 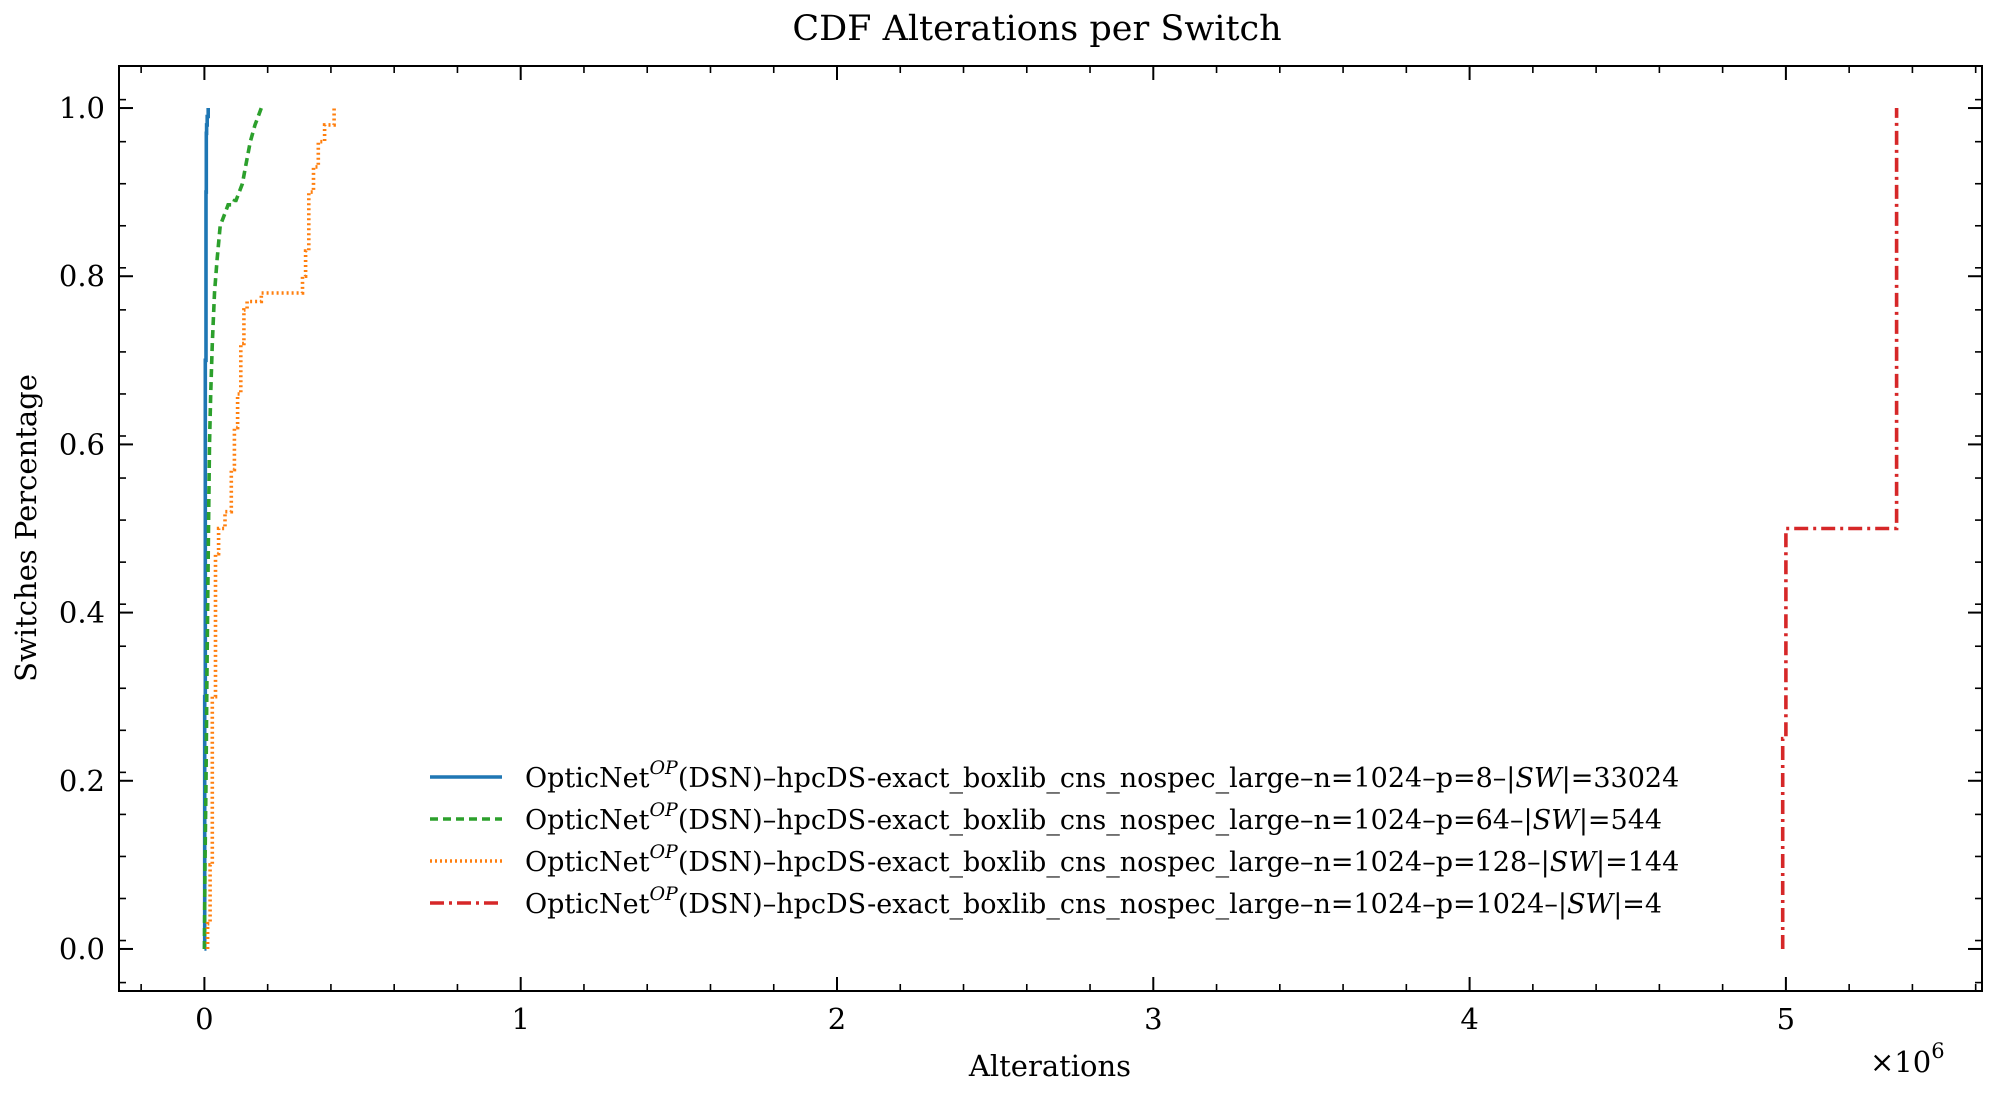 What do you see at coordinates (1469, 1019) in the screenshot?
I see `x-tick-label: 4` at bounding box center [1469, 1019].